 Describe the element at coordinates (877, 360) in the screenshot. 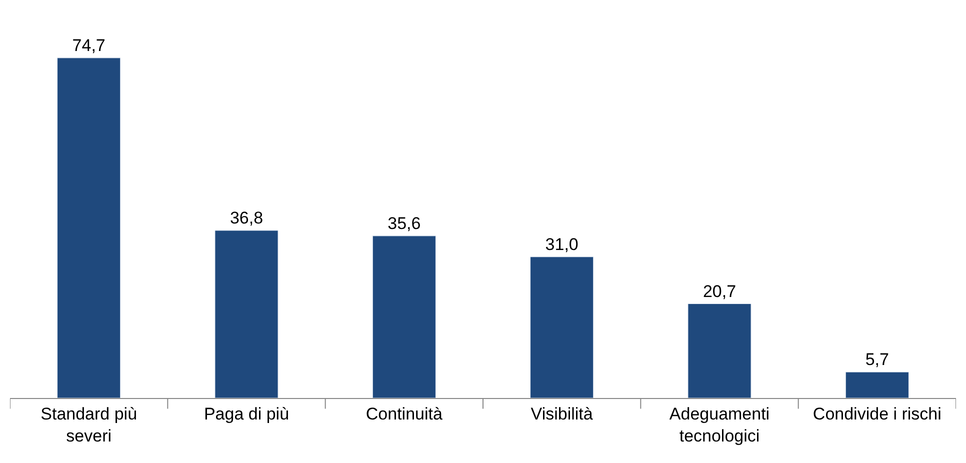

I see `data-label: 5,7` at that location.